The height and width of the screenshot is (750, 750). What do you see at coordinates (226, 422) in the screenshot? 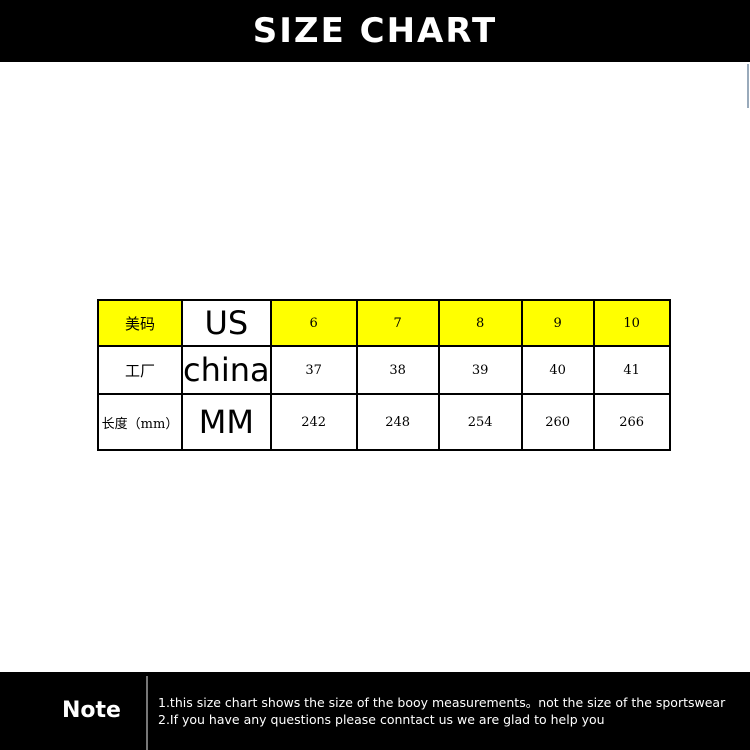
I see `row-unit: MM` at bounding box center [226, 422].